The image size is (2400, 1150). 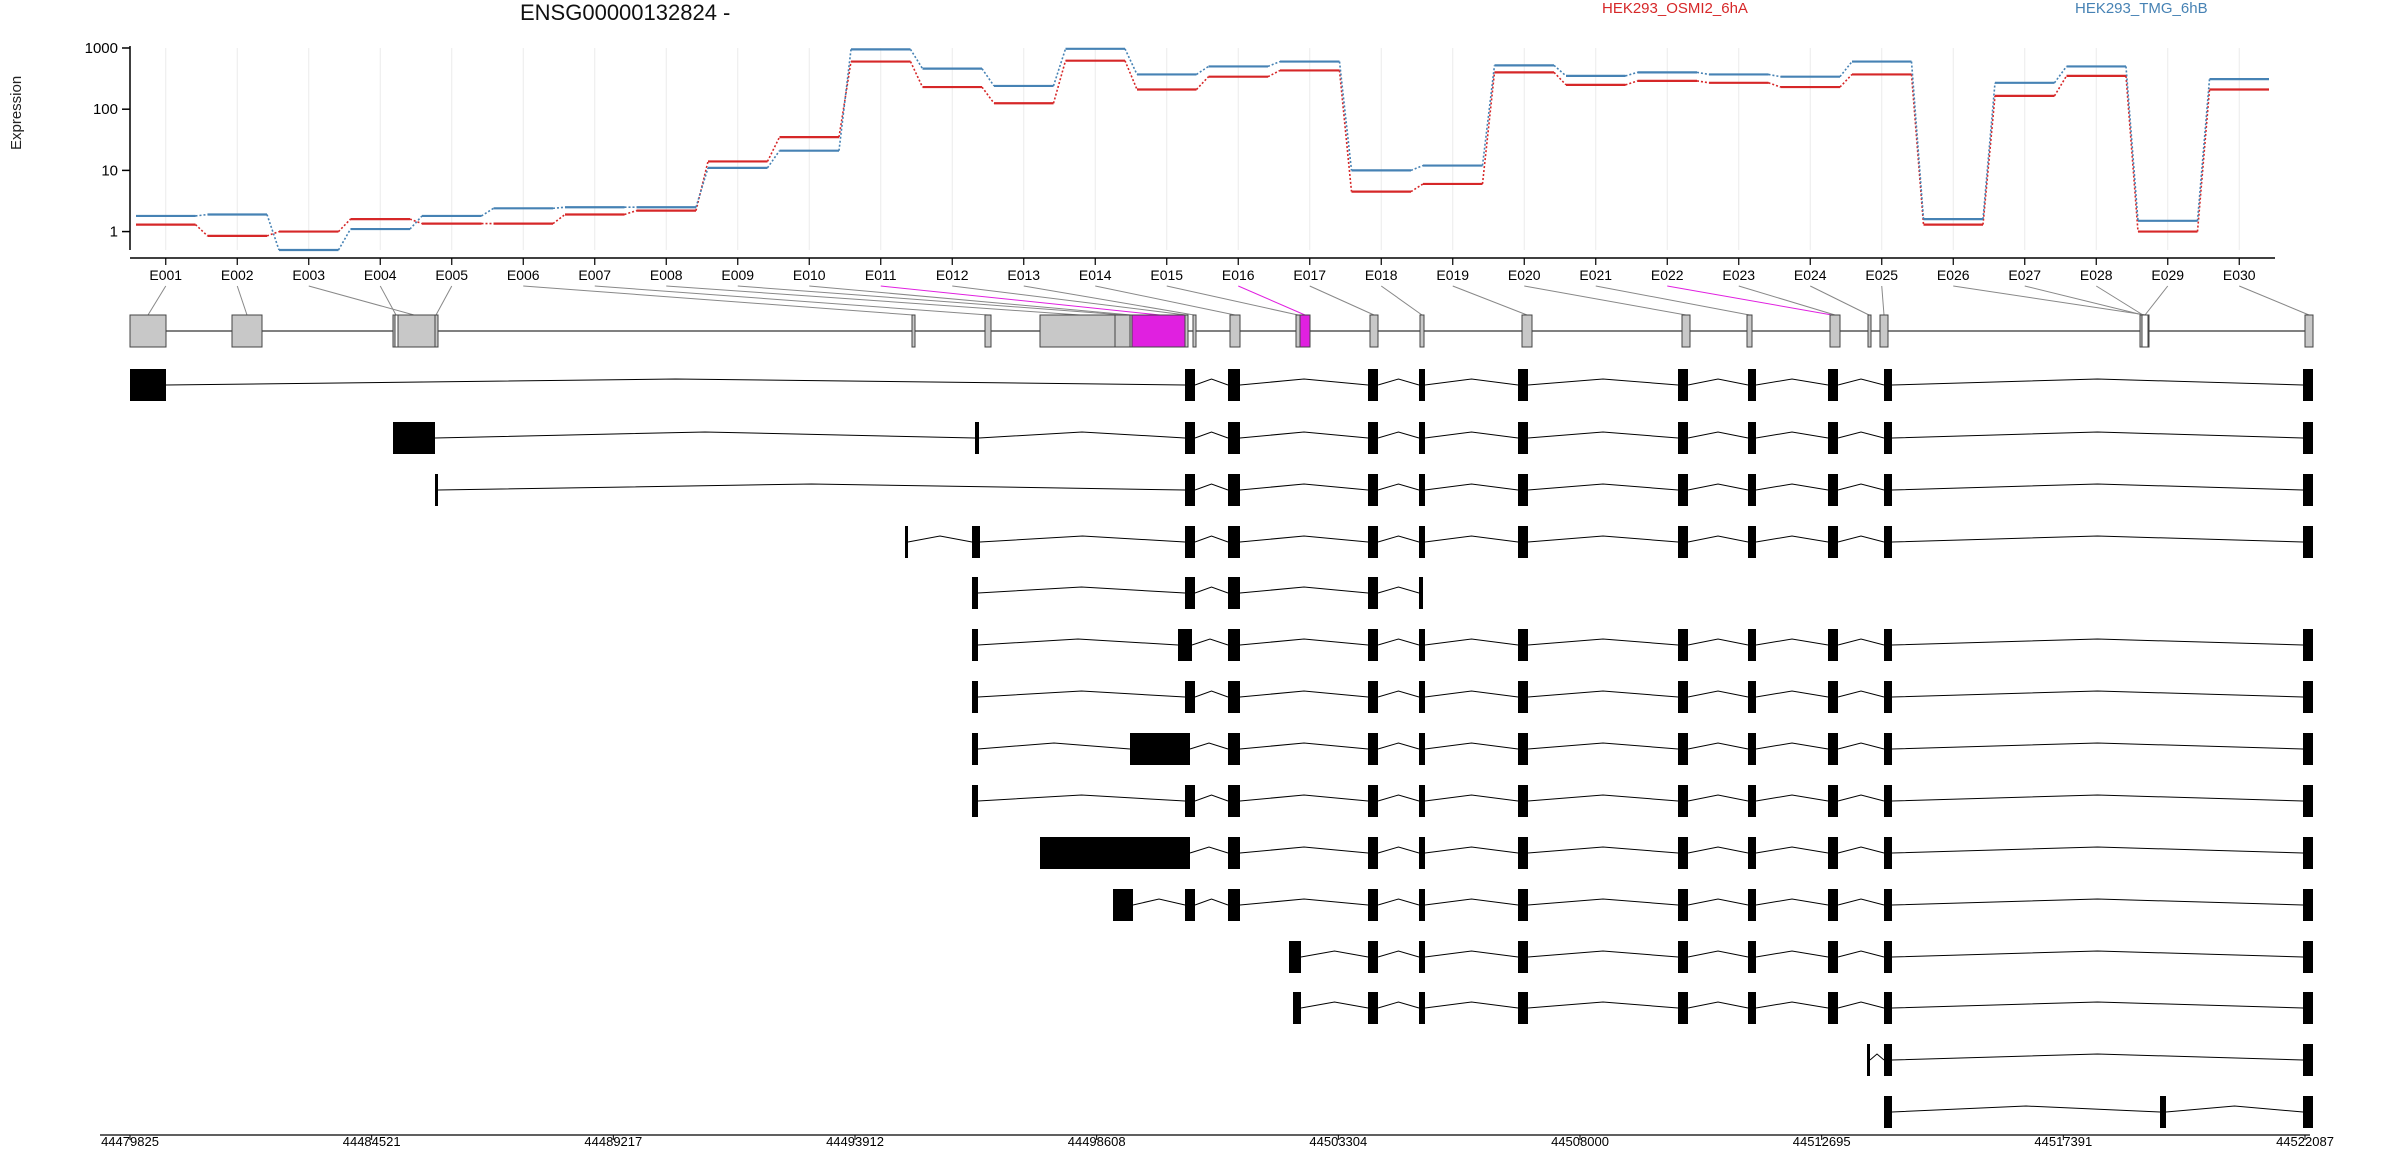 What do you see at coordinates (105, 109) in the screenshot?
I see `y-tick-label: 100` at bounding box center [105, 109].